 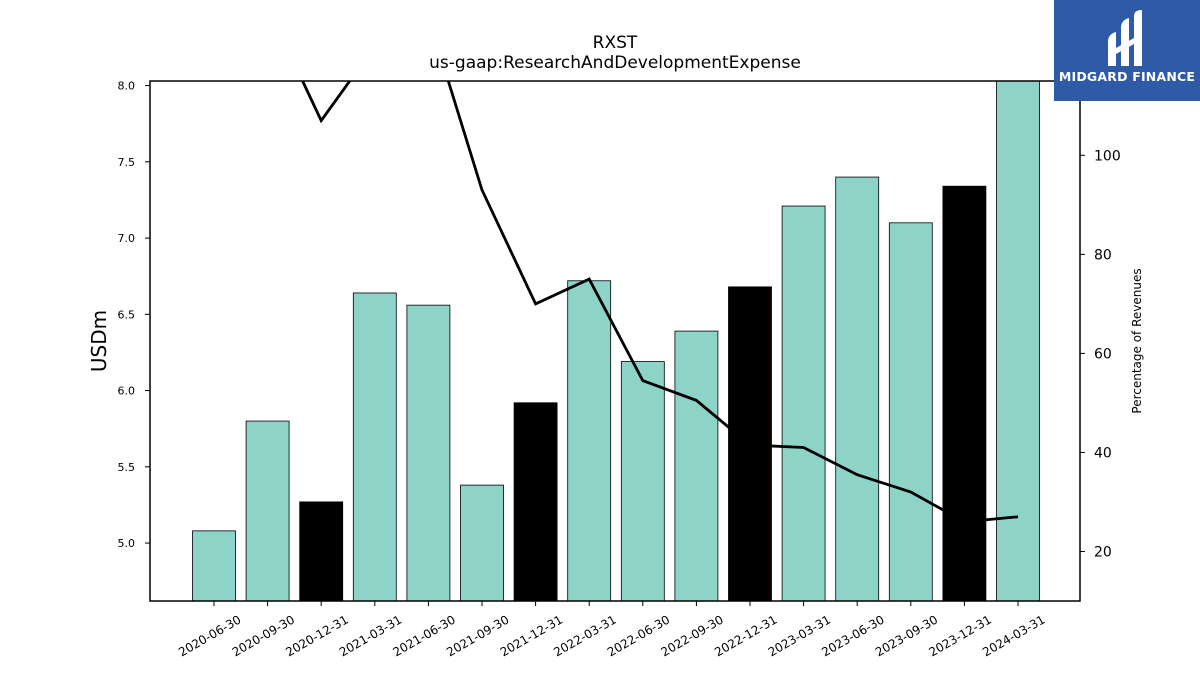 I want to click on y-tick-label: 7.0, so click(x=127, y=238).